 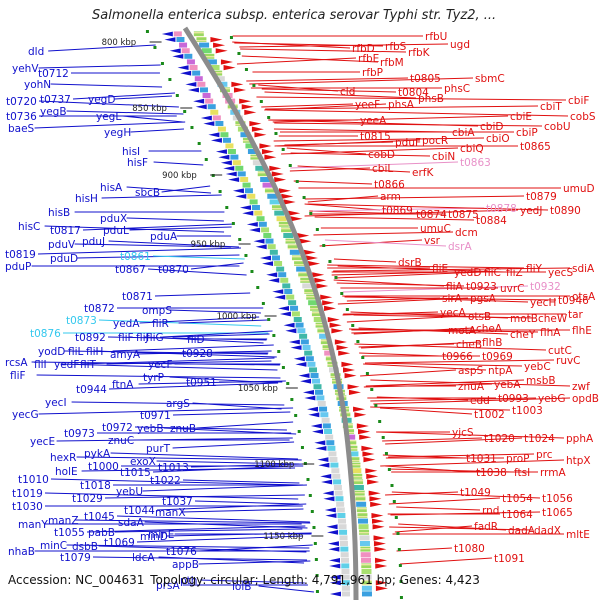 I want to click on gene-label: fliD, so click(x=196, y=340).